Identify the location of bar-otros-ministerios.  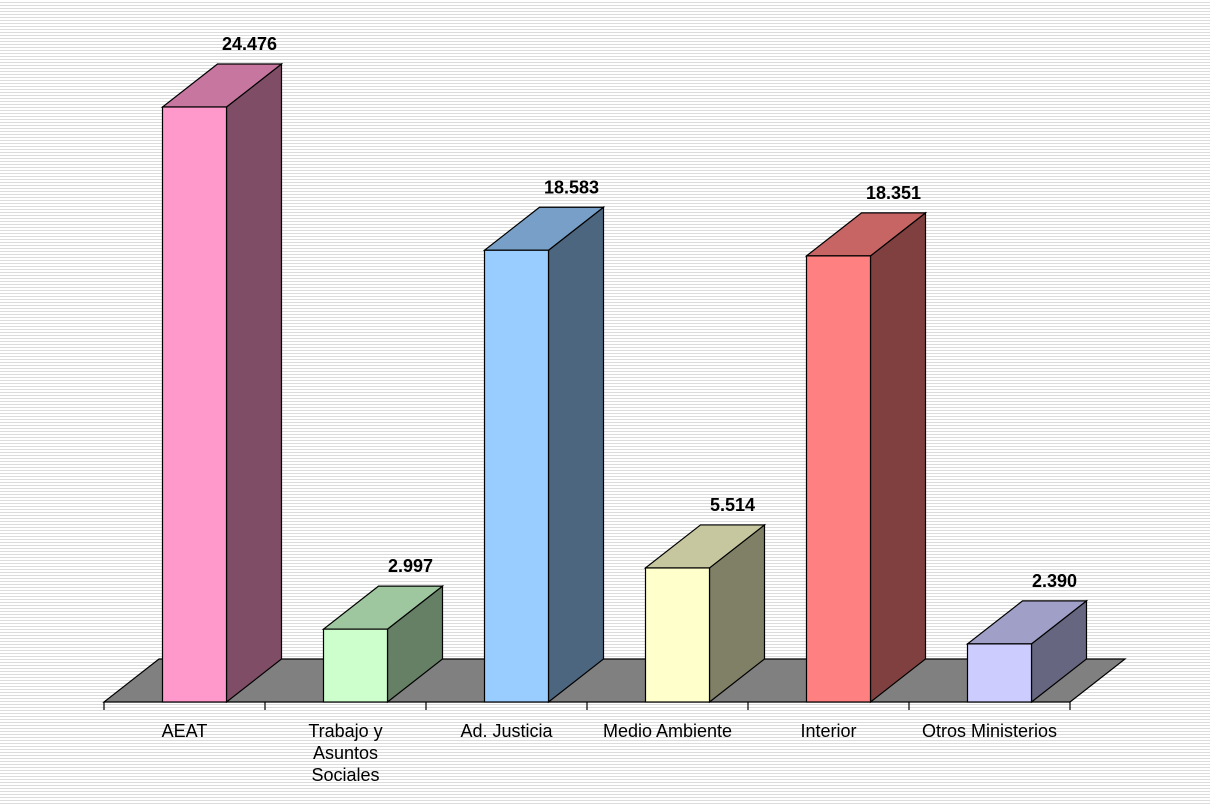
(1027, 651).